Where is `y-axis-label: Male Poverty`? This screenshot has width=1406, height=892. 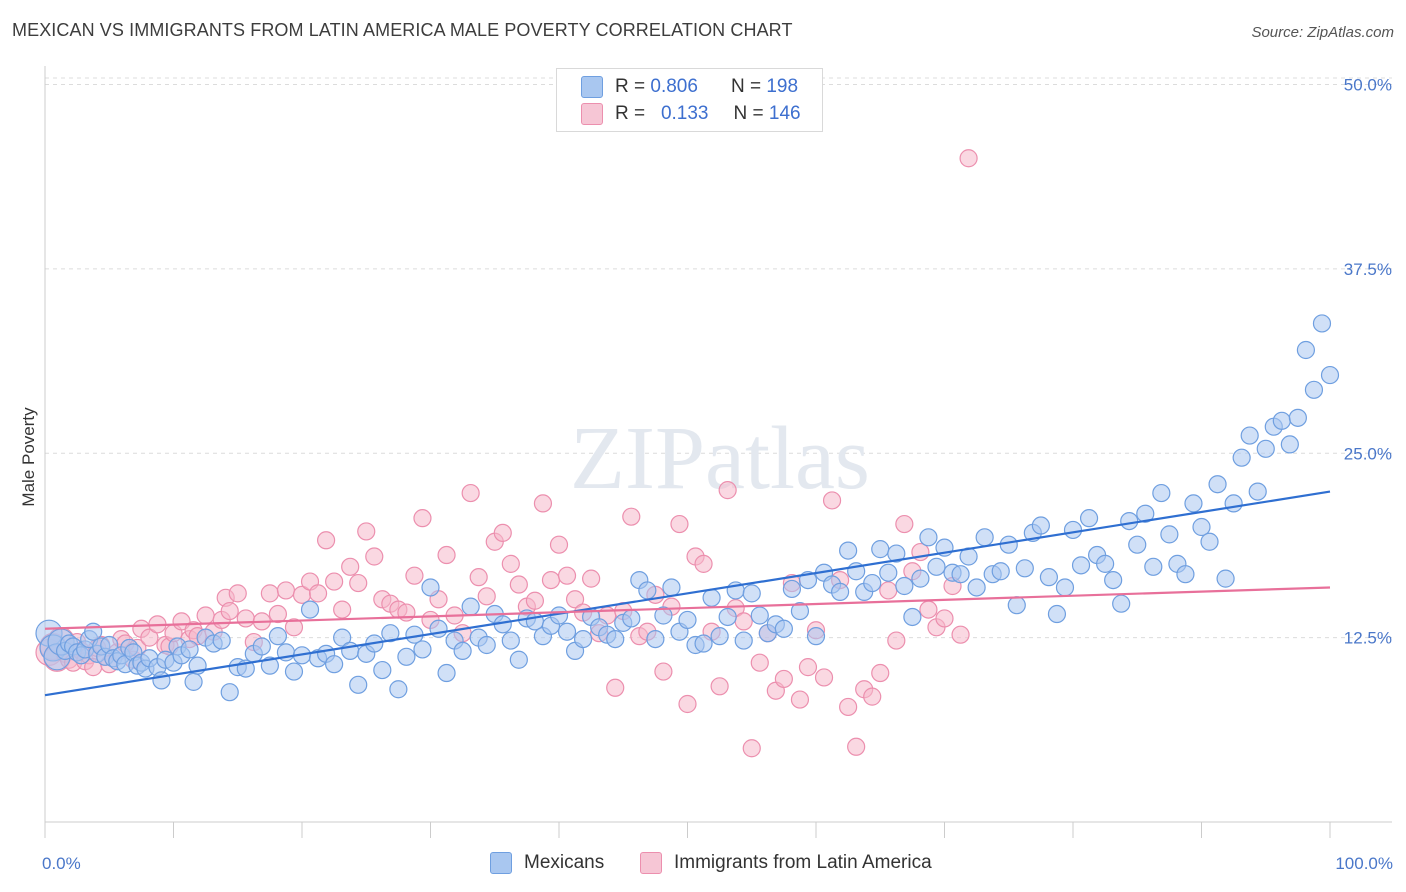 y-axis-label: Male Poverty is located at coordinates (28, 457).